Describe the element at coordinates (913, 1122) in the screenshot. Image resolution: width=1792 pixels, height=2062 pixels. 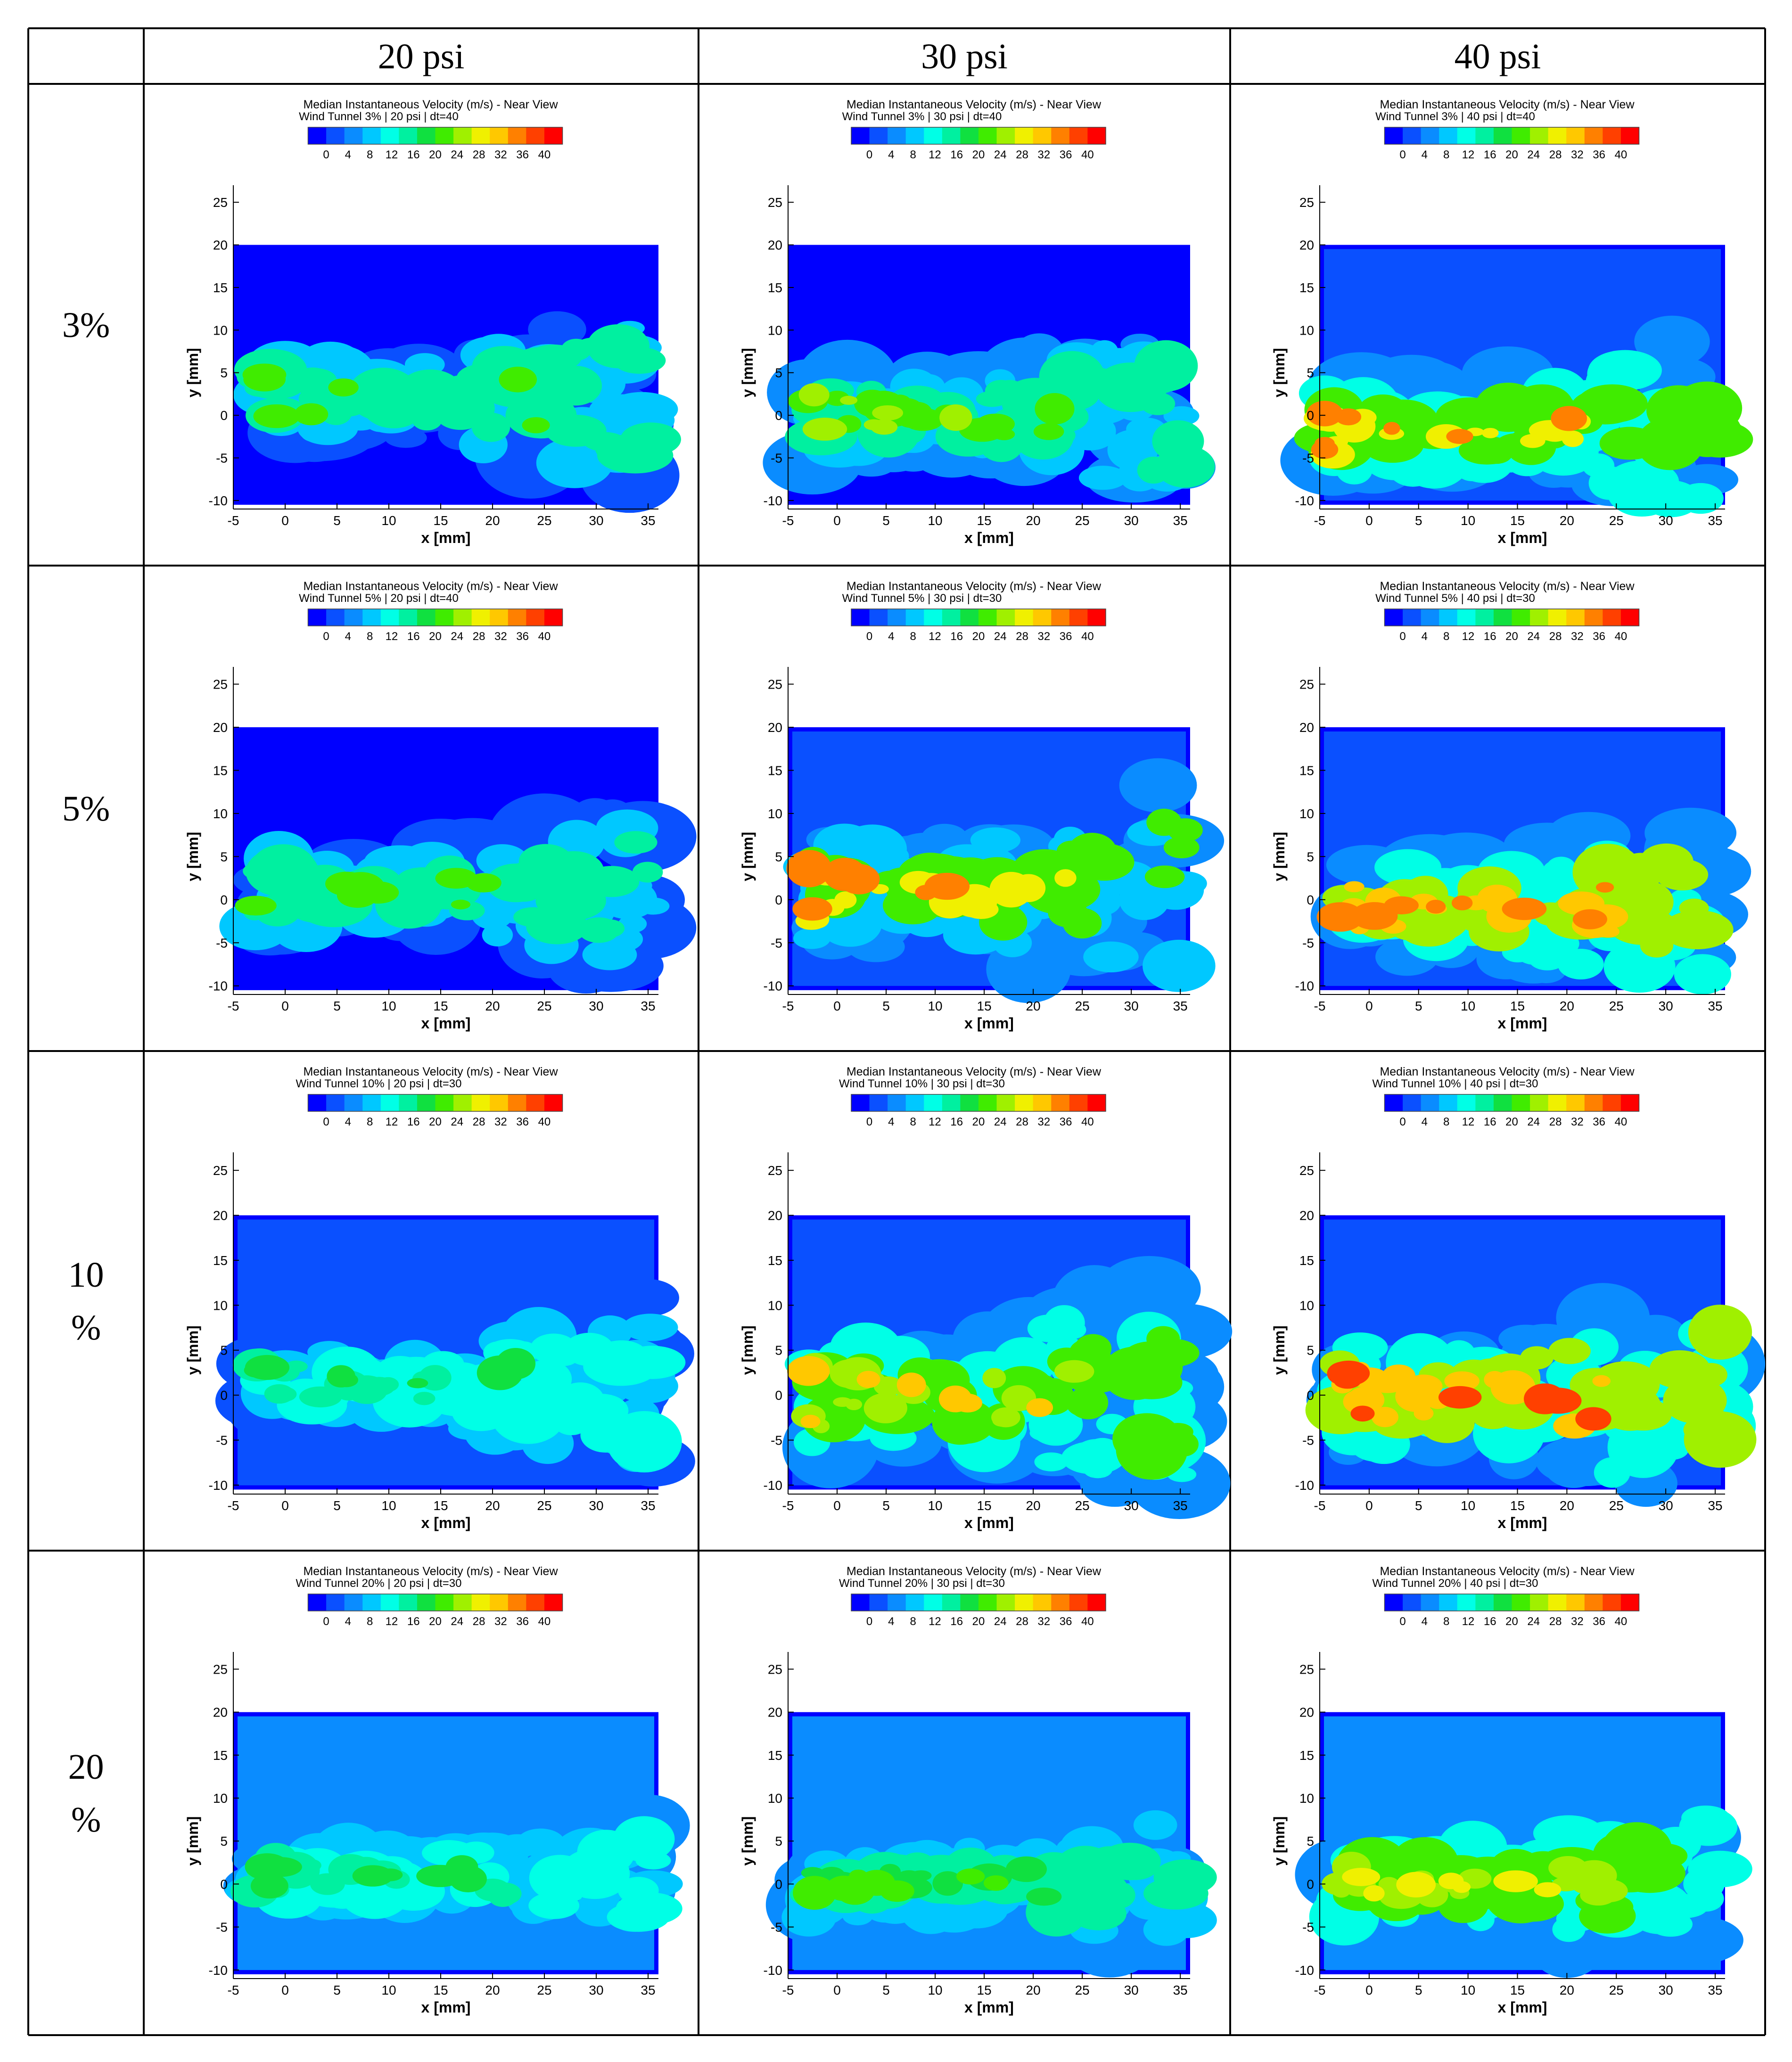
I see `colorbar-tick-label: 8` at that location.